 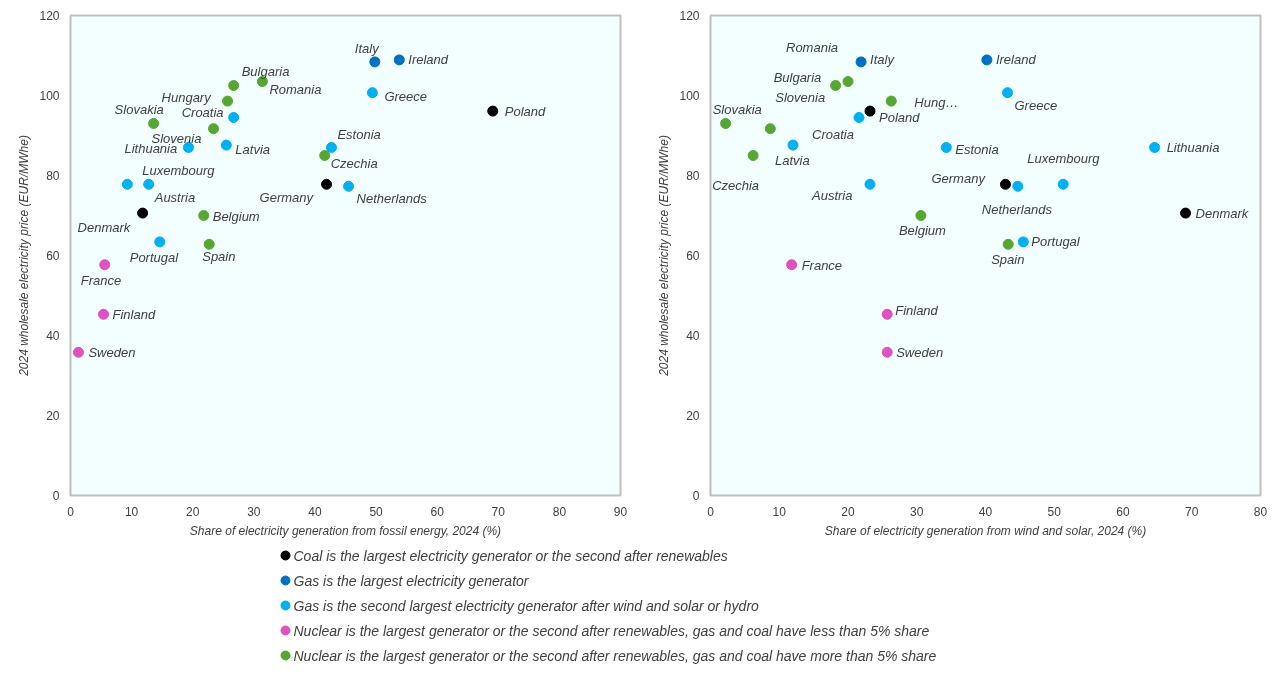 What do you see at coordinates (822, 266) in the screenshot?
I see `annotation: France` at bounding box center [822, 266].